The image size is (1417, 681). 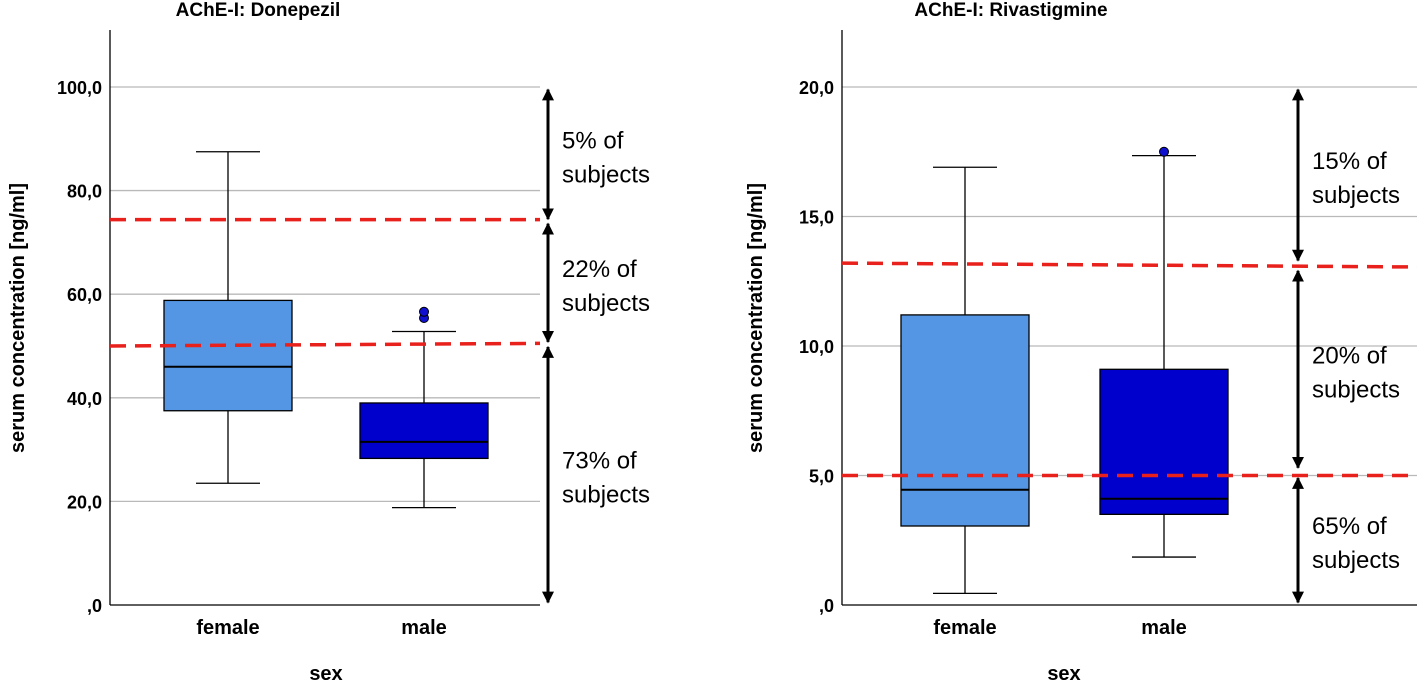 What do you see at coordinates (599, 269) in the screenshot?
I see `donepezil-range-label-1: 22% of` at bounding box center [599, 269].